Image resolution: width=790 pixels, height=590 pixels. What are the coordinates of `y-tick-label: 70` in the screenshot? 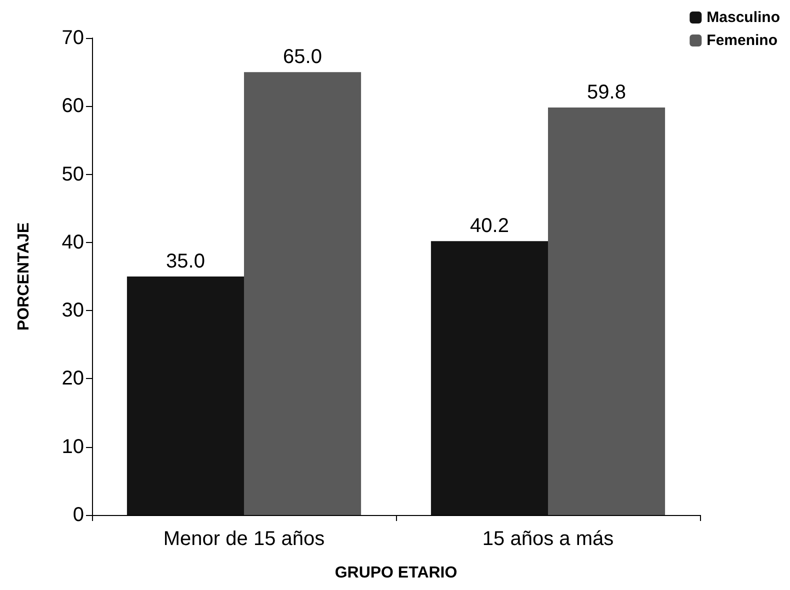 It's located at (73, 38).